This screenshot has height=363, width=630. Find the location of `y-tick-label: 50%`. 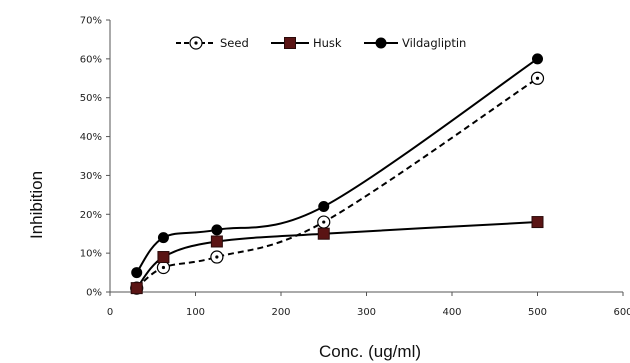

y-tick-label: 50% is located at coordinates (91, 98).